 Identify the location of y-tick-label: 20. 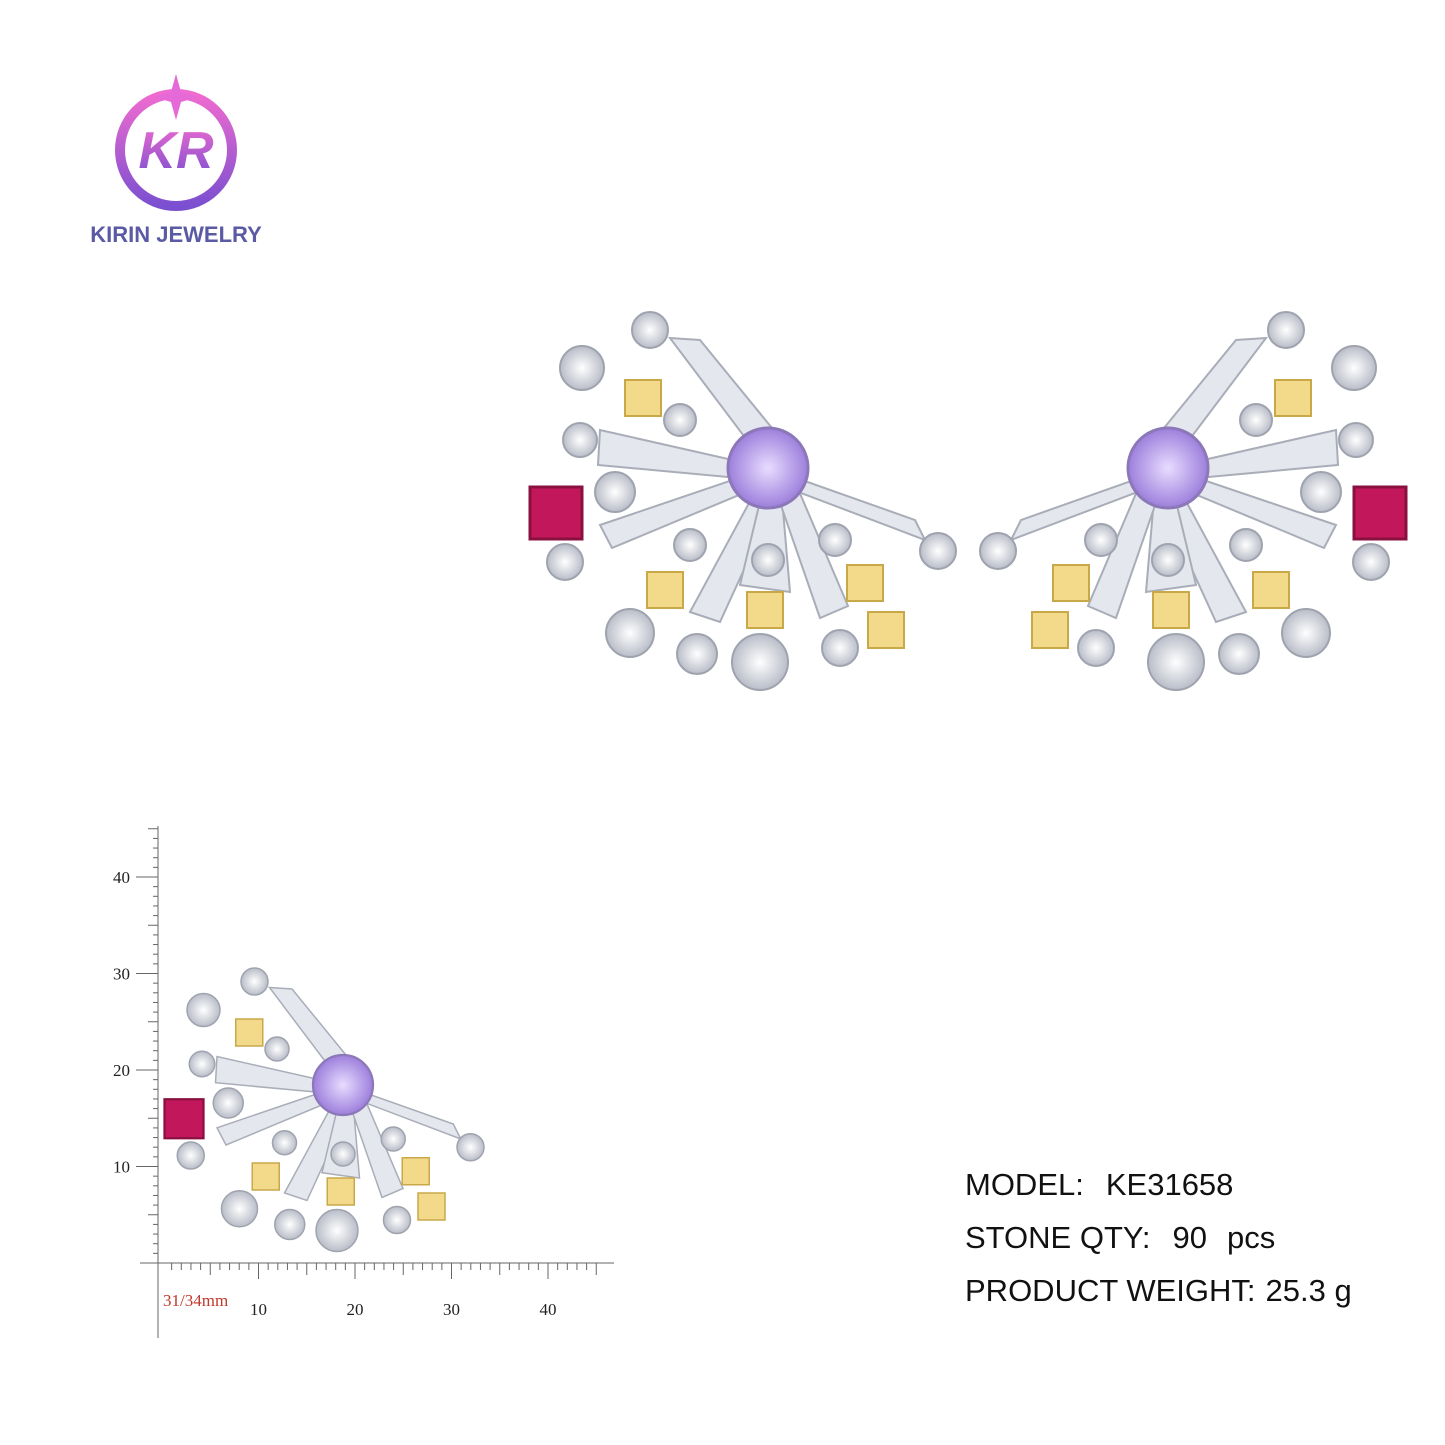
(121, 1070).